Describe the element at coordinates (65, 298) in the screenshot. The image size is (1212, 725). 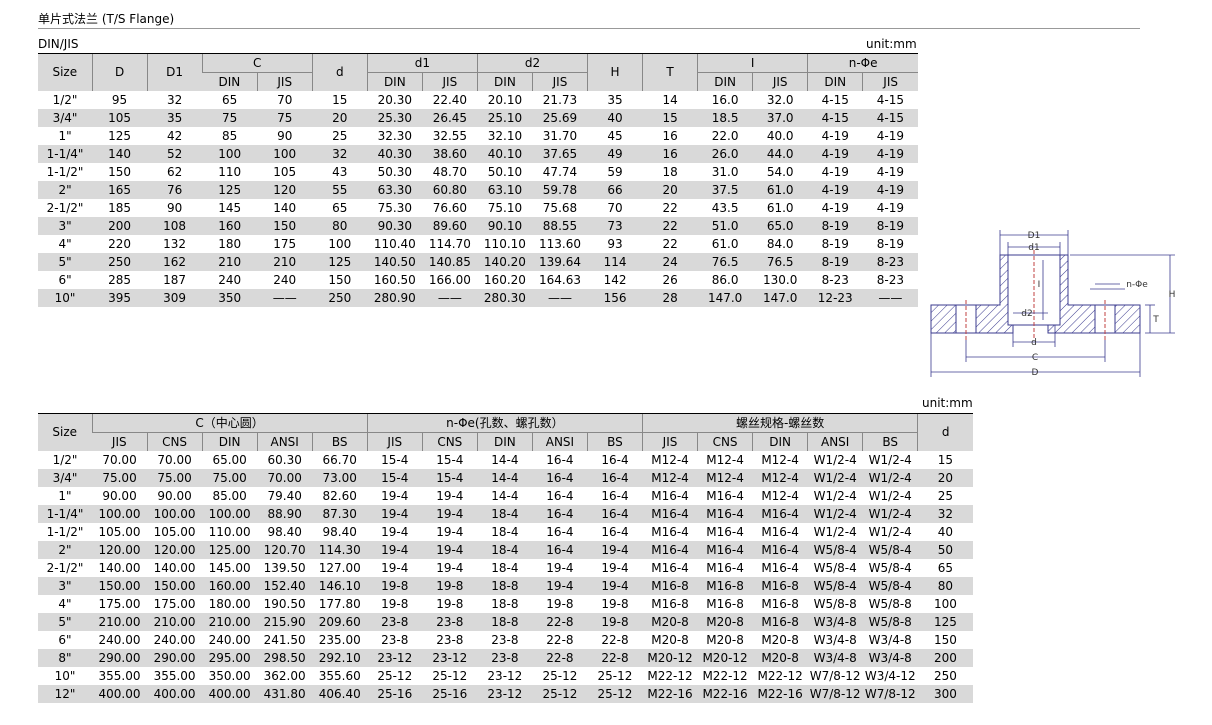
I see `cell: 10"` at that location.